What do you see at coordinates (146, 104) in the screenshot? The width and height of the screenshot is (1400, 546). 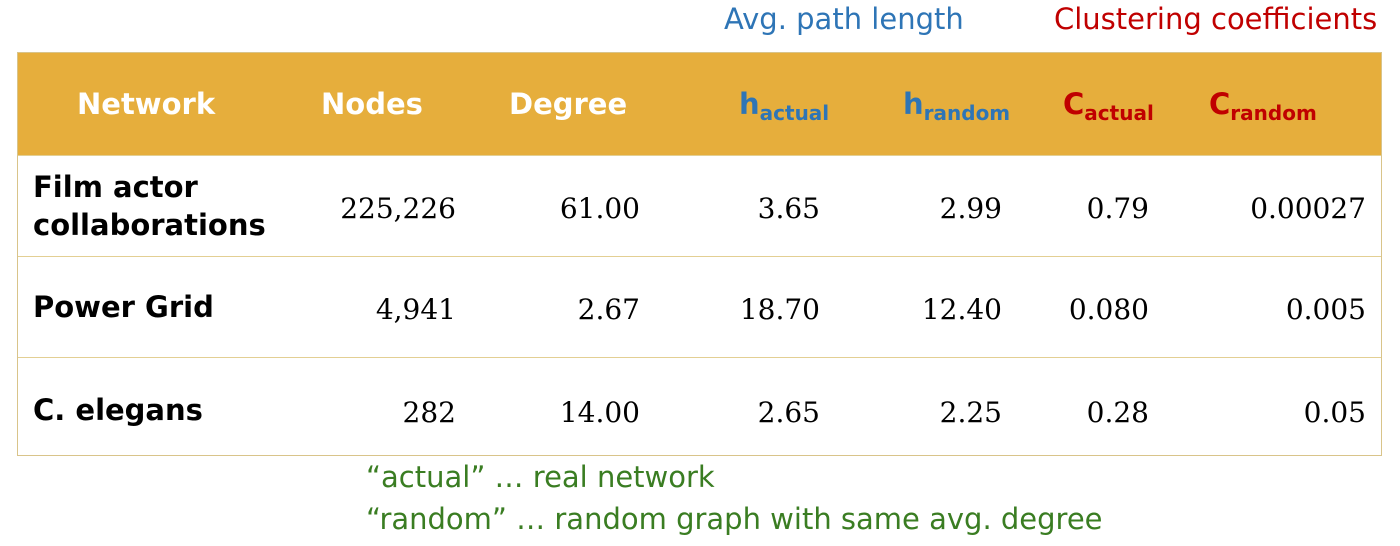 I see `header-network: Network` at bounding box center [146, 104].